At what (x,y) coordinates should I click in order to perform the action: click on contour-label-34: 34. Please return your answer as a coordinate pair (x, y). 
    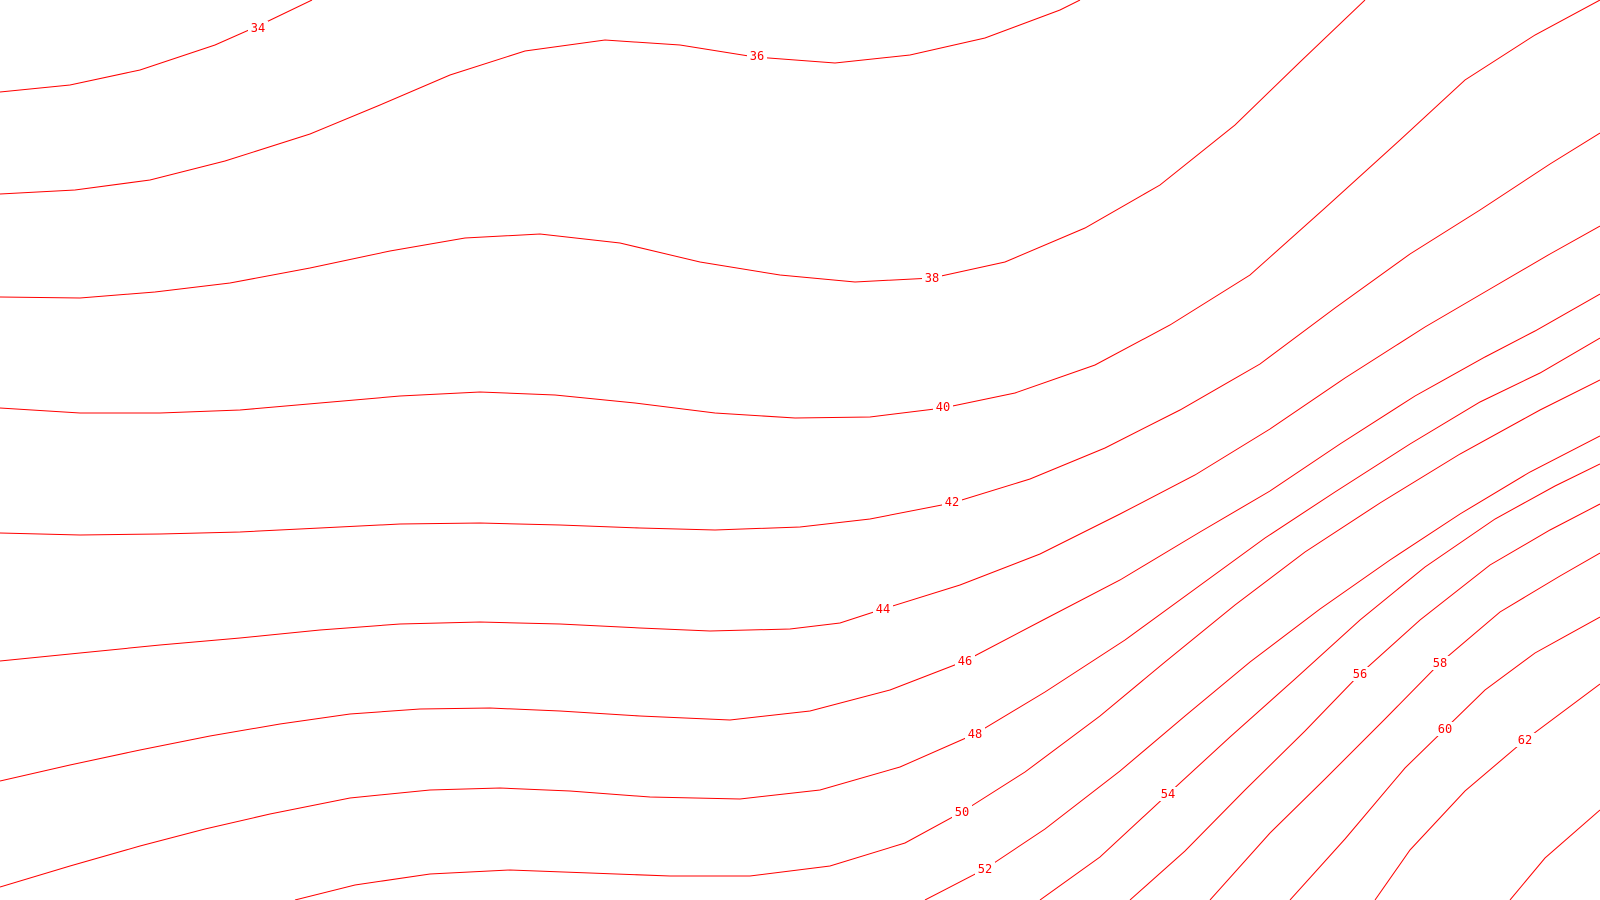
    Looking at the image, I should click on (258, 28).